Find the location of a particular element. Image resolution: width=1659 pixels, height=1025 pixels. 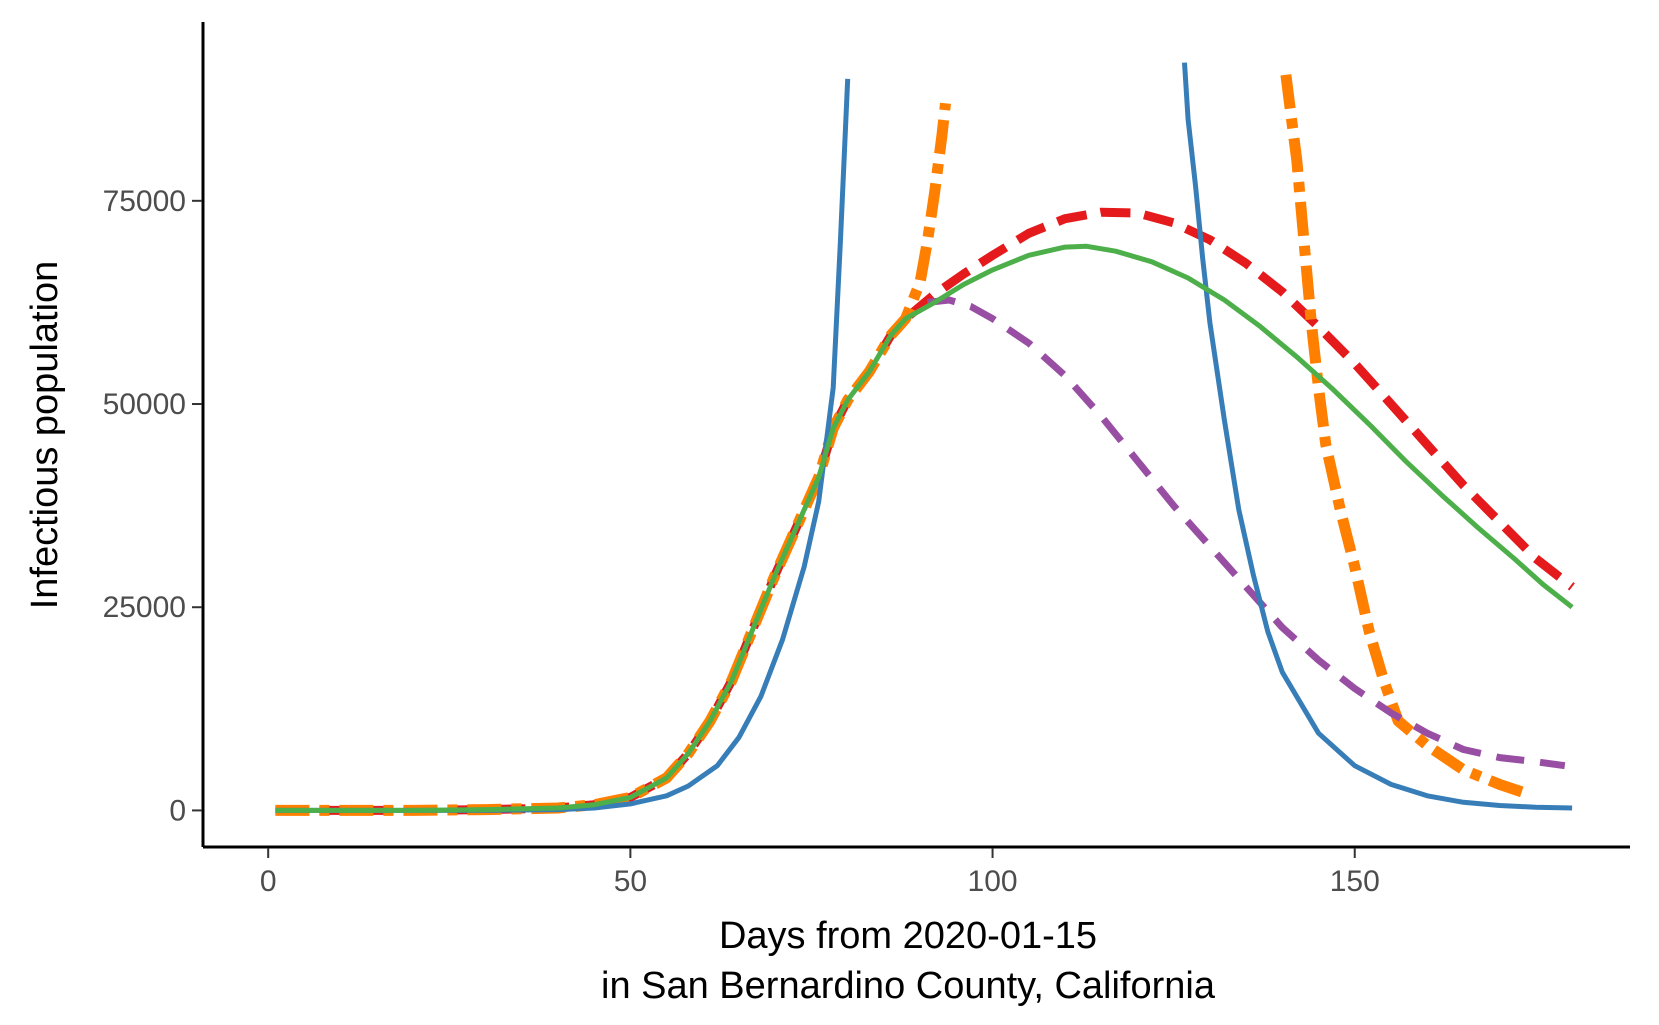

x-axis-title-line-2: in San Bernardino County, California is located at coordinates (908, 986).